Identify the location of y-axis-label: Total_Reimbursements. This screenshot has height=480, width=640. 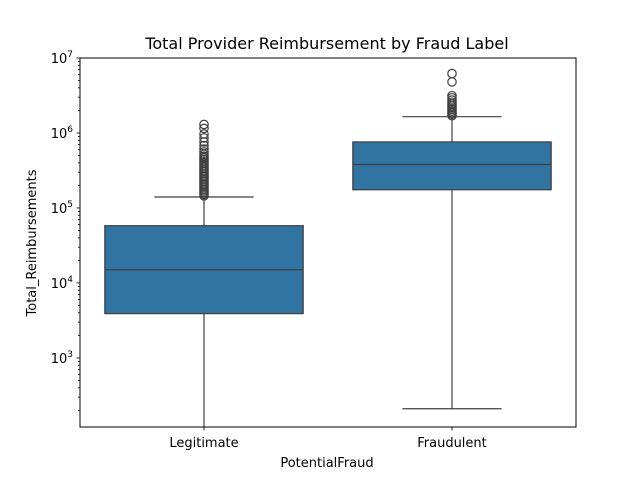
(32, 243).